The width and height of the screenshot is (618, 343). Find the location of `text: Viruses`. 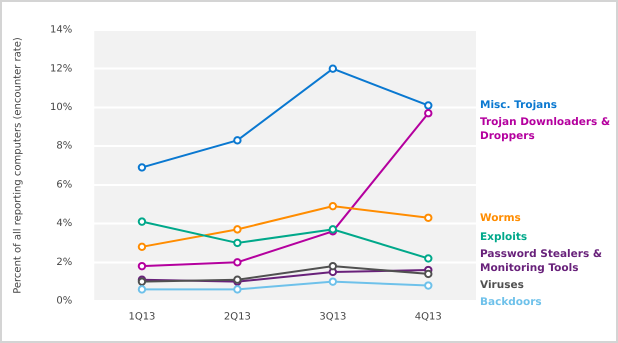

text: Viruses is located at coordinates (502, 285).